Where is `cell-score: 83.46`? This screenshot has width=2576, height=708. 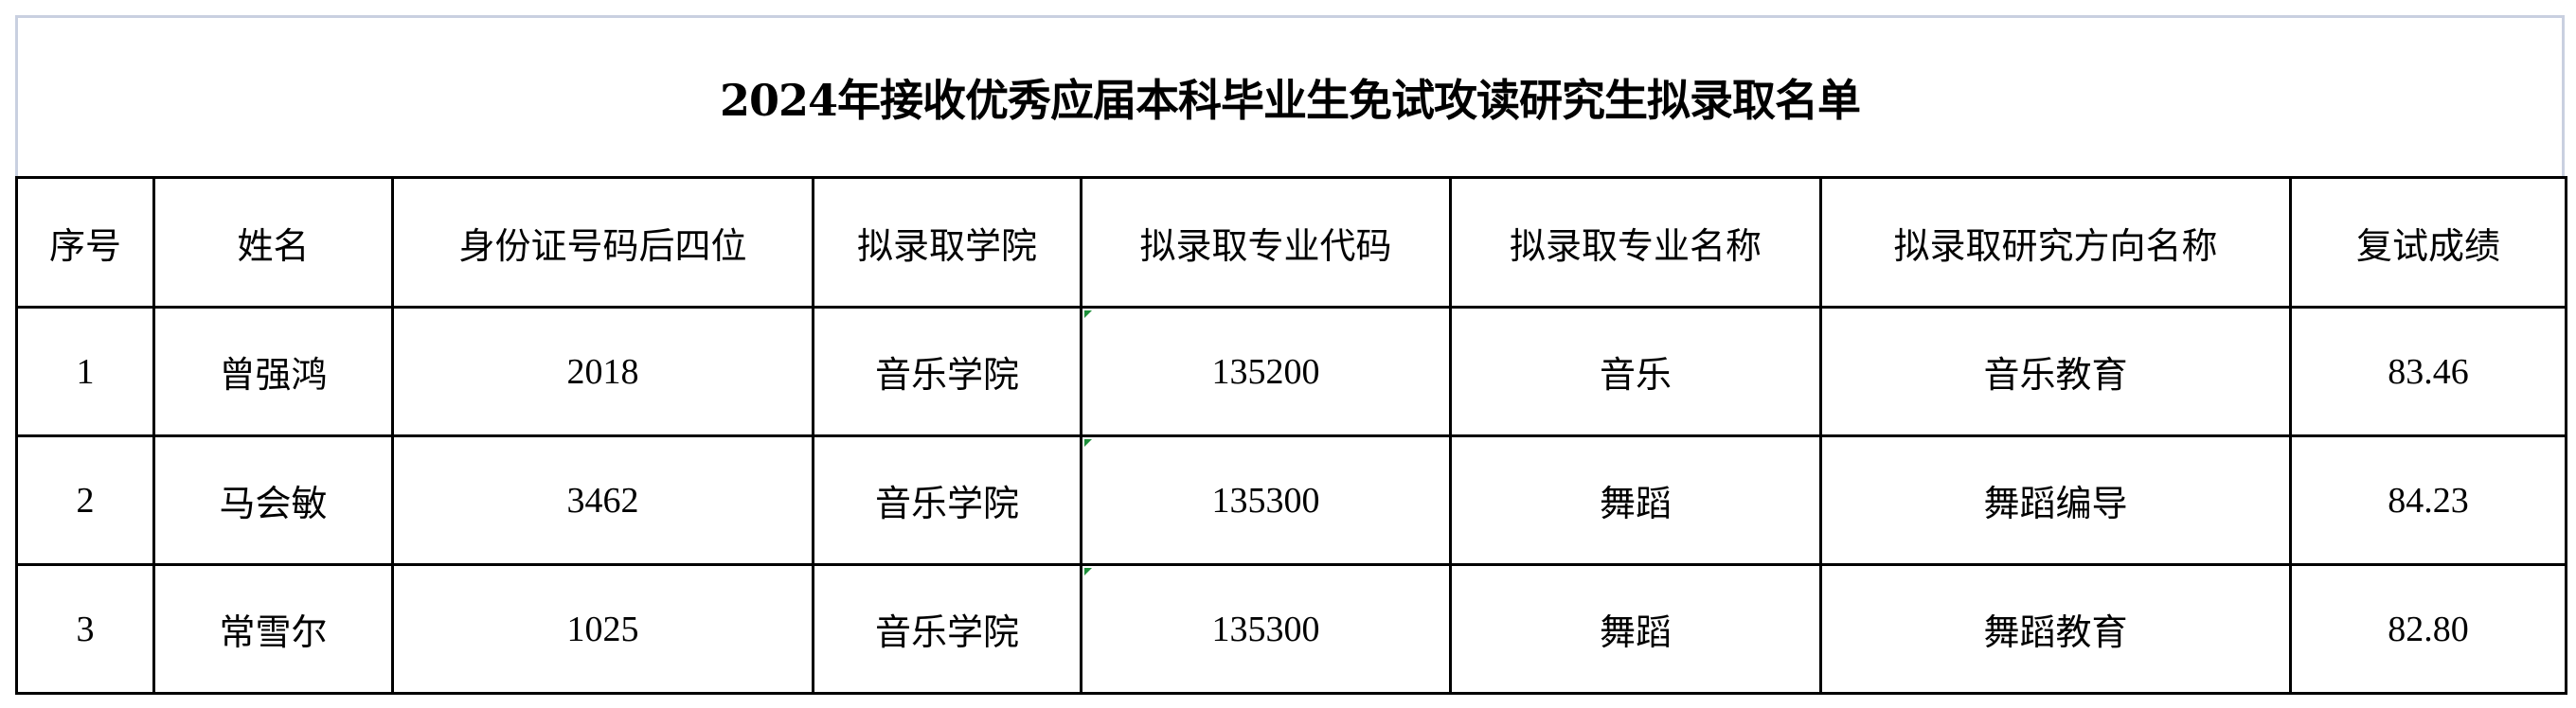
cell-score: 83.46 is located at coordinates (2428, 371).